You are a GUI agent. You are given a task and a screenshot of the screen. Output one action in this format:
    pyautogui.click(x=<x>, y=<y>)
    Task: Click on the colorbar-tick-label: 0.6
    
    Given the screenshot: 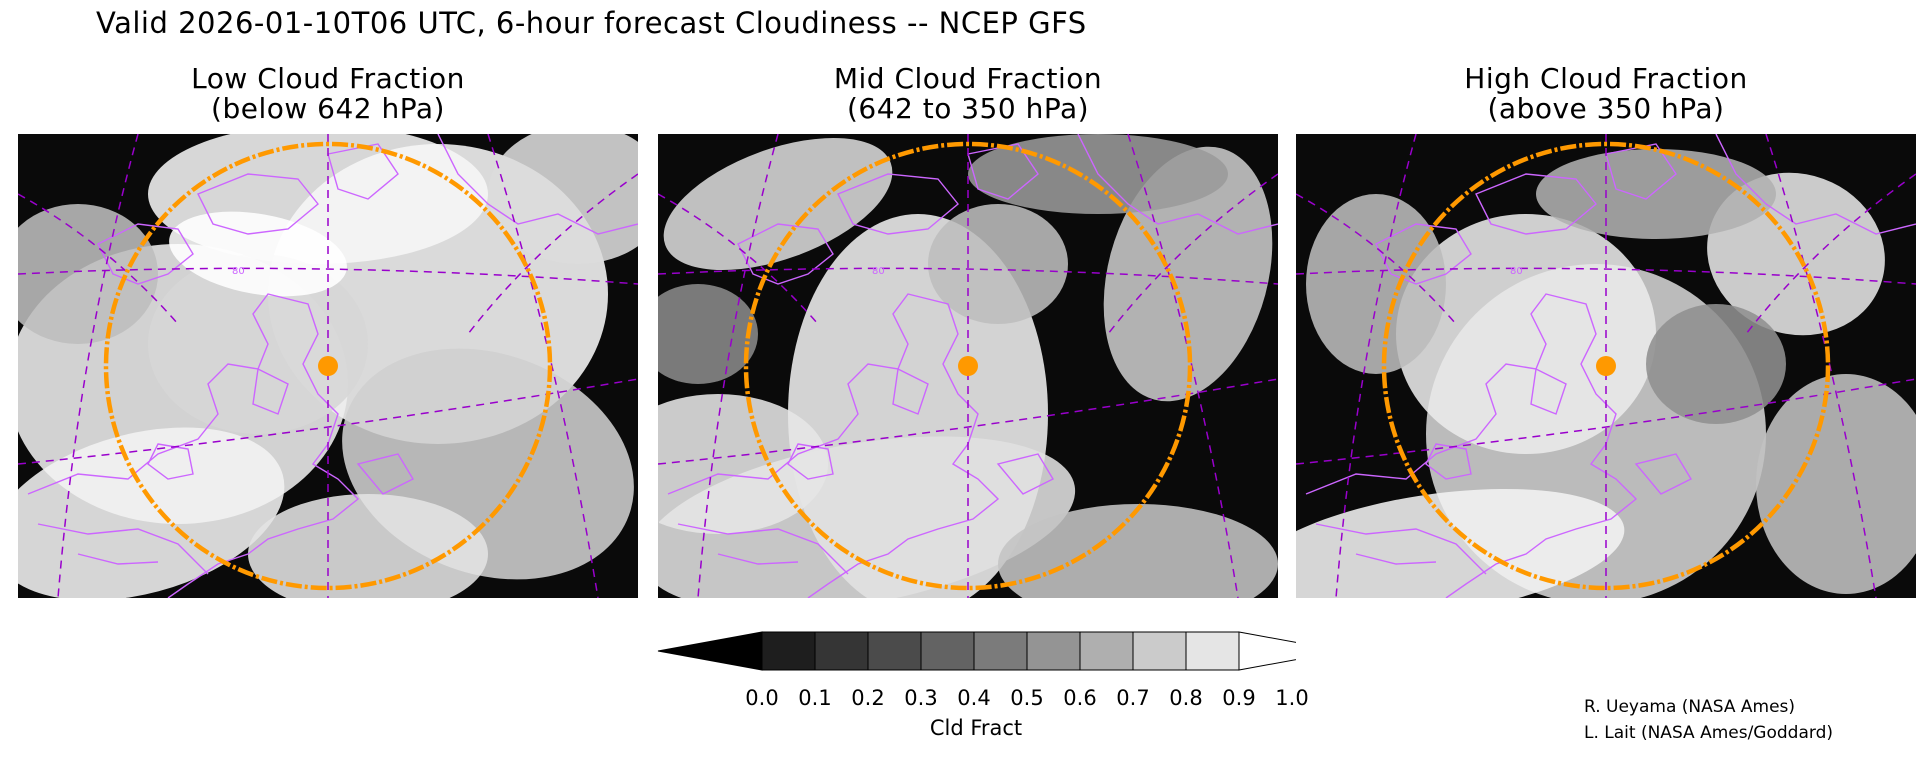 What is the action you would take?
    pyautogui.click(x=1080, y=698)
    